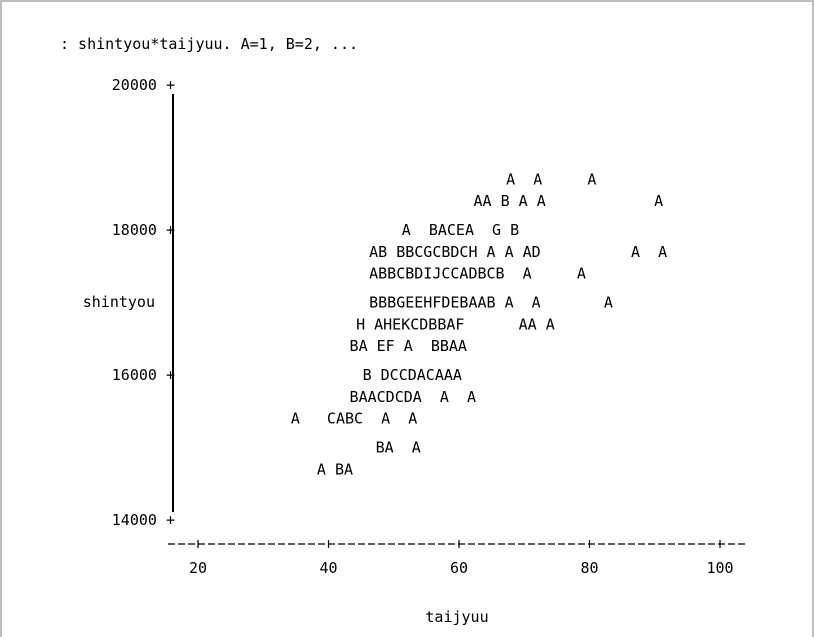  I want to click on x-axis, so click(458, 544).